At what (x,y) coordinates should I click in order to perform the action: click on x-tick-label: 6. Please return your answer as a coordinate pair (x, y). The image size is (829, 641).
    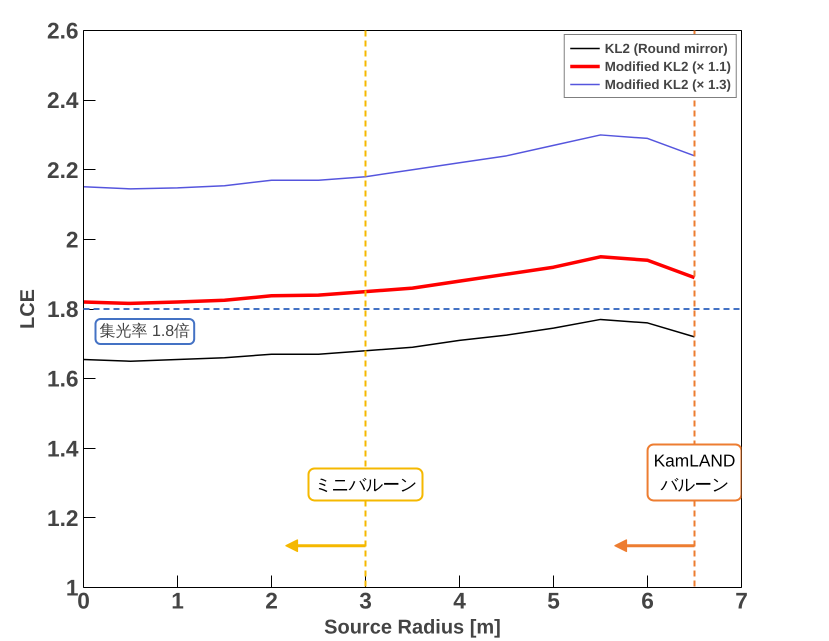
    Looking at the image, I should click on (647, 601).